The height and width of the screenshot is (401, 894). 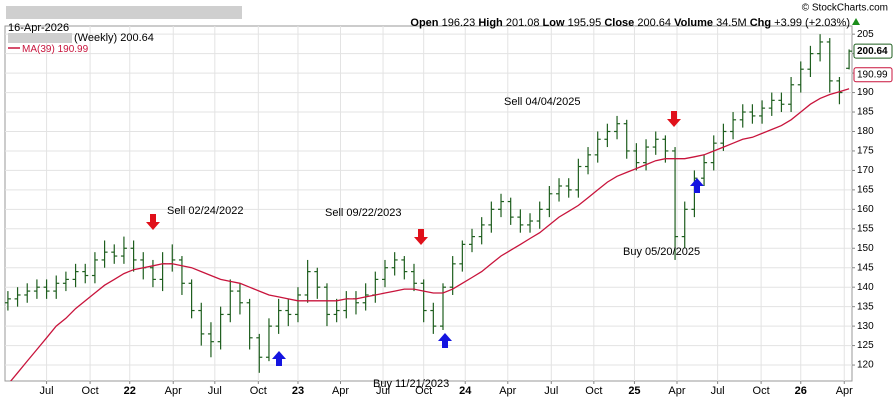 I want to click on annotation: Sell 02/24/2022, so click(x=205, y=211).